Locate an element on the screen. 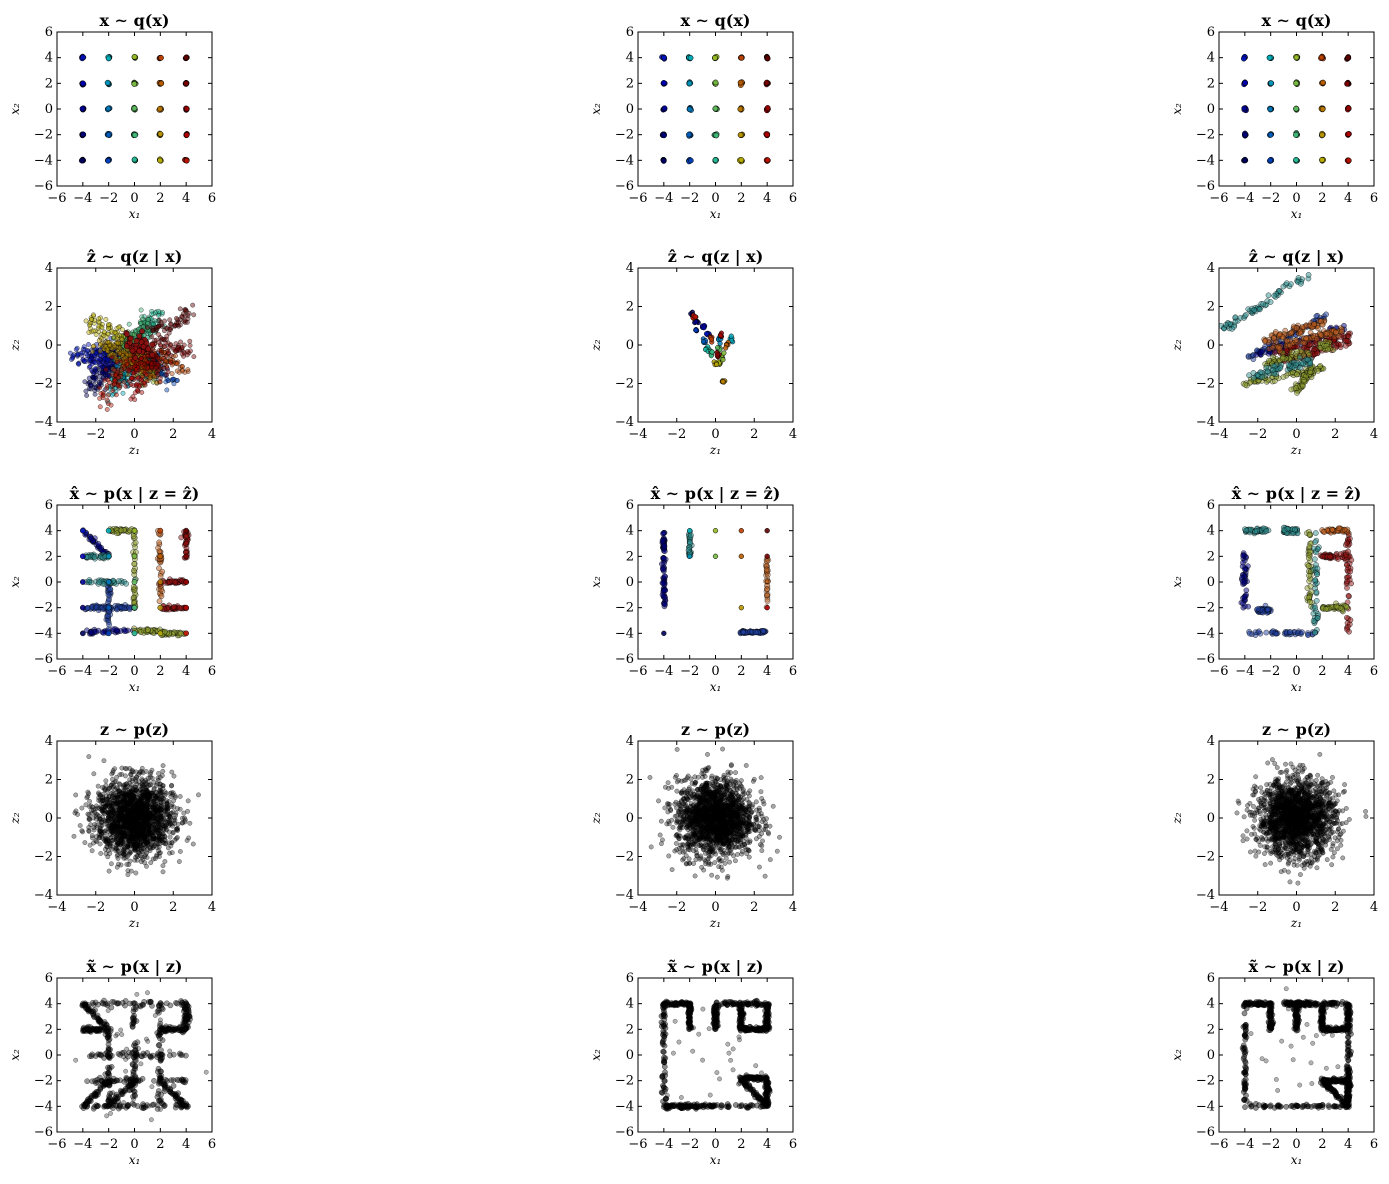  x-tick-label: 2 is located at coordinates (1335, 434).